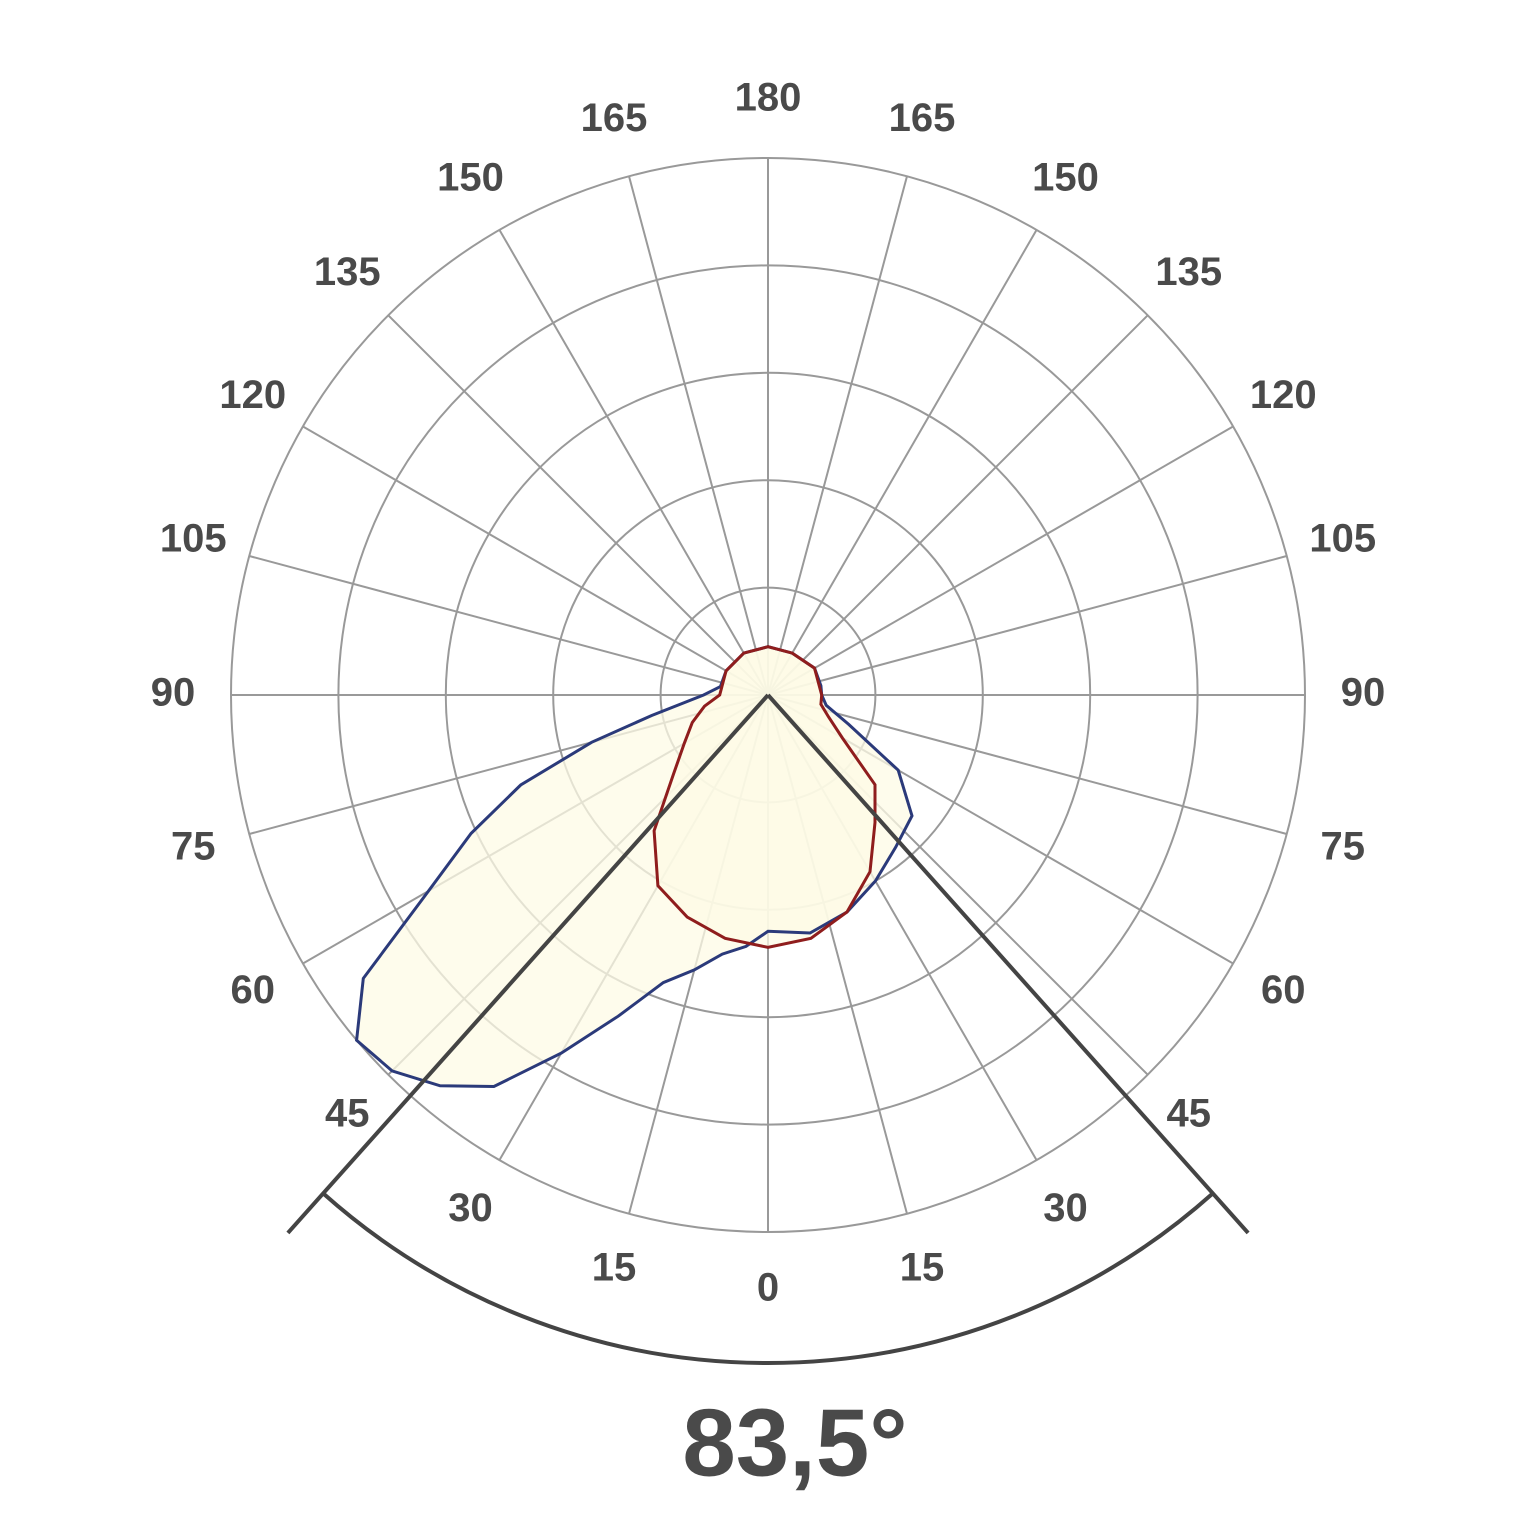  I want to click on angle-label: 0, so click(768, 1288).